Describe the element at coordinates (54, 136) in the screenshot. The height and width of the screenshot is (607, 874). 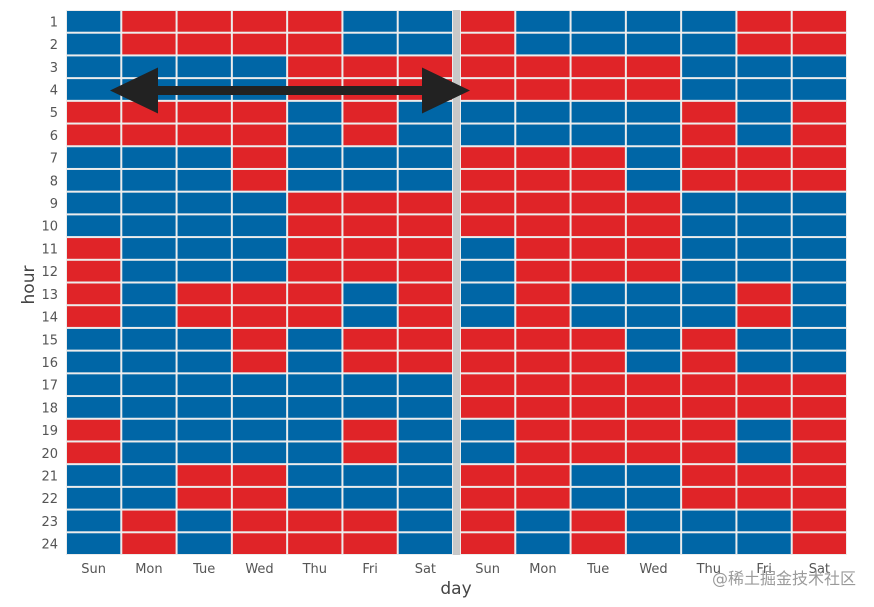
I see `y-tick-label: 6` at that location.